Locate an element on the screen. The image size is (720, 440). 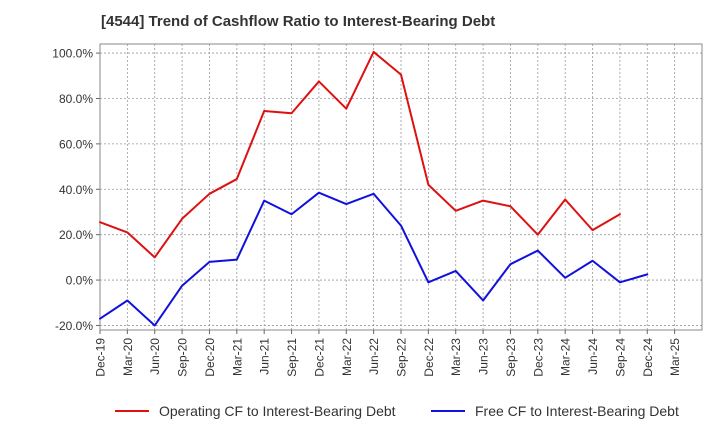
x-tick-label: Dec-22 is located at coordinates (429, 357).